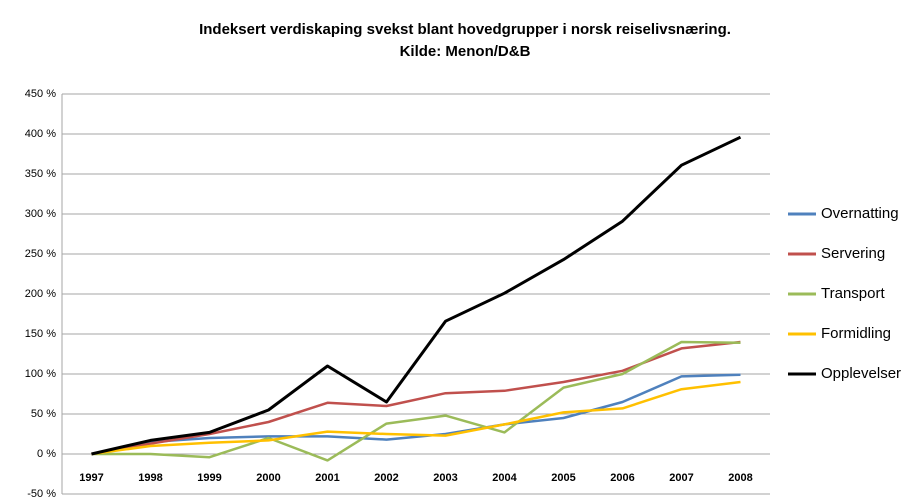  I want to click on x-tick-label: 2003, so click(445, 478).